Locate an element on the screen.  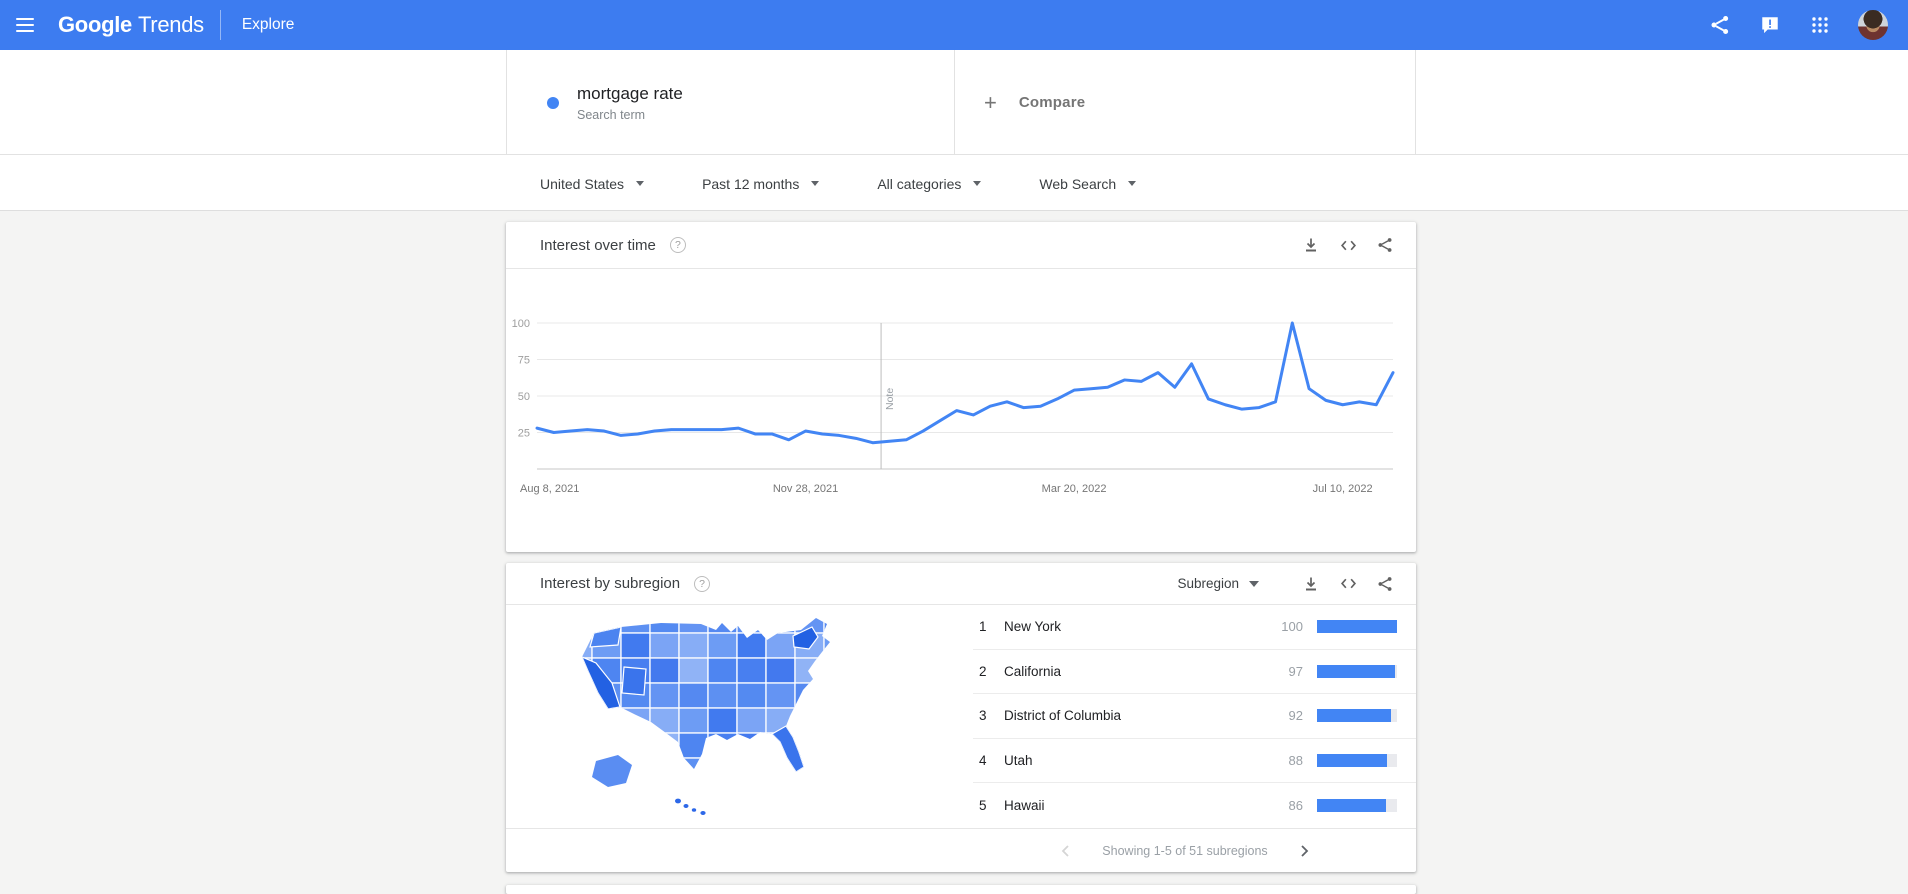
subregion-rank: 2 is located at coordinates (983, 671).